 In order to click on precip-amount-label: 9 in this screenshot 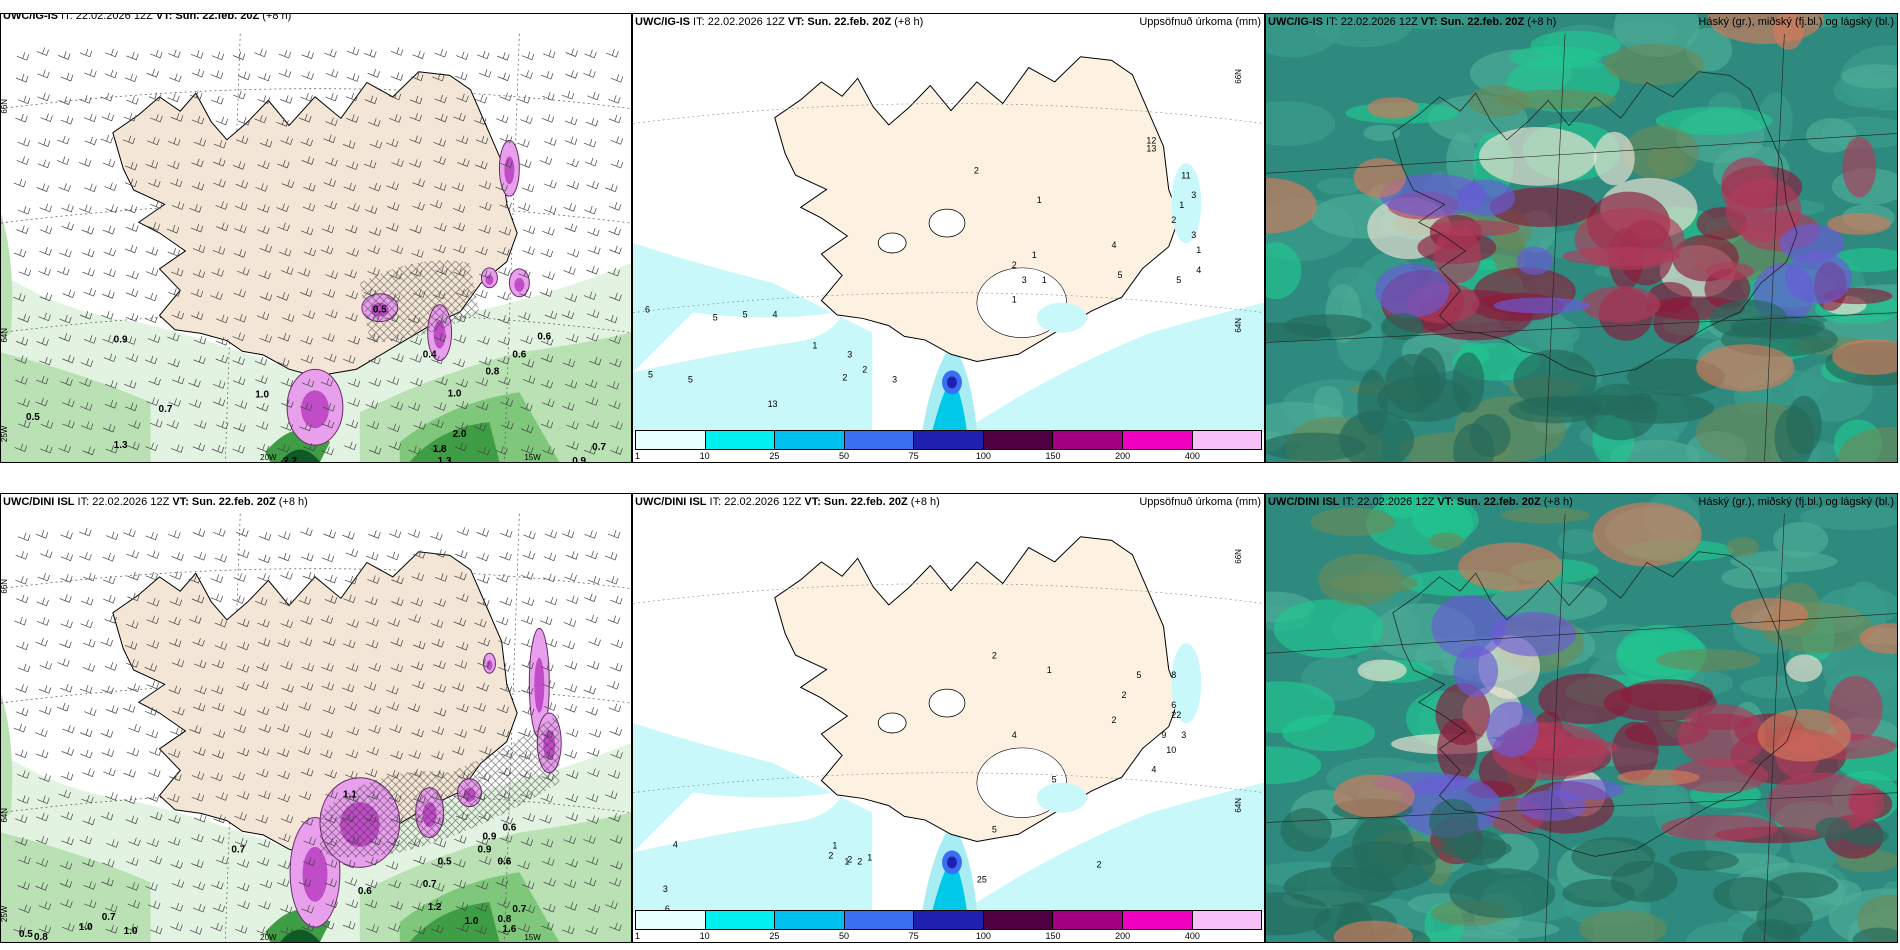, I will do `click(1163, 735)`.